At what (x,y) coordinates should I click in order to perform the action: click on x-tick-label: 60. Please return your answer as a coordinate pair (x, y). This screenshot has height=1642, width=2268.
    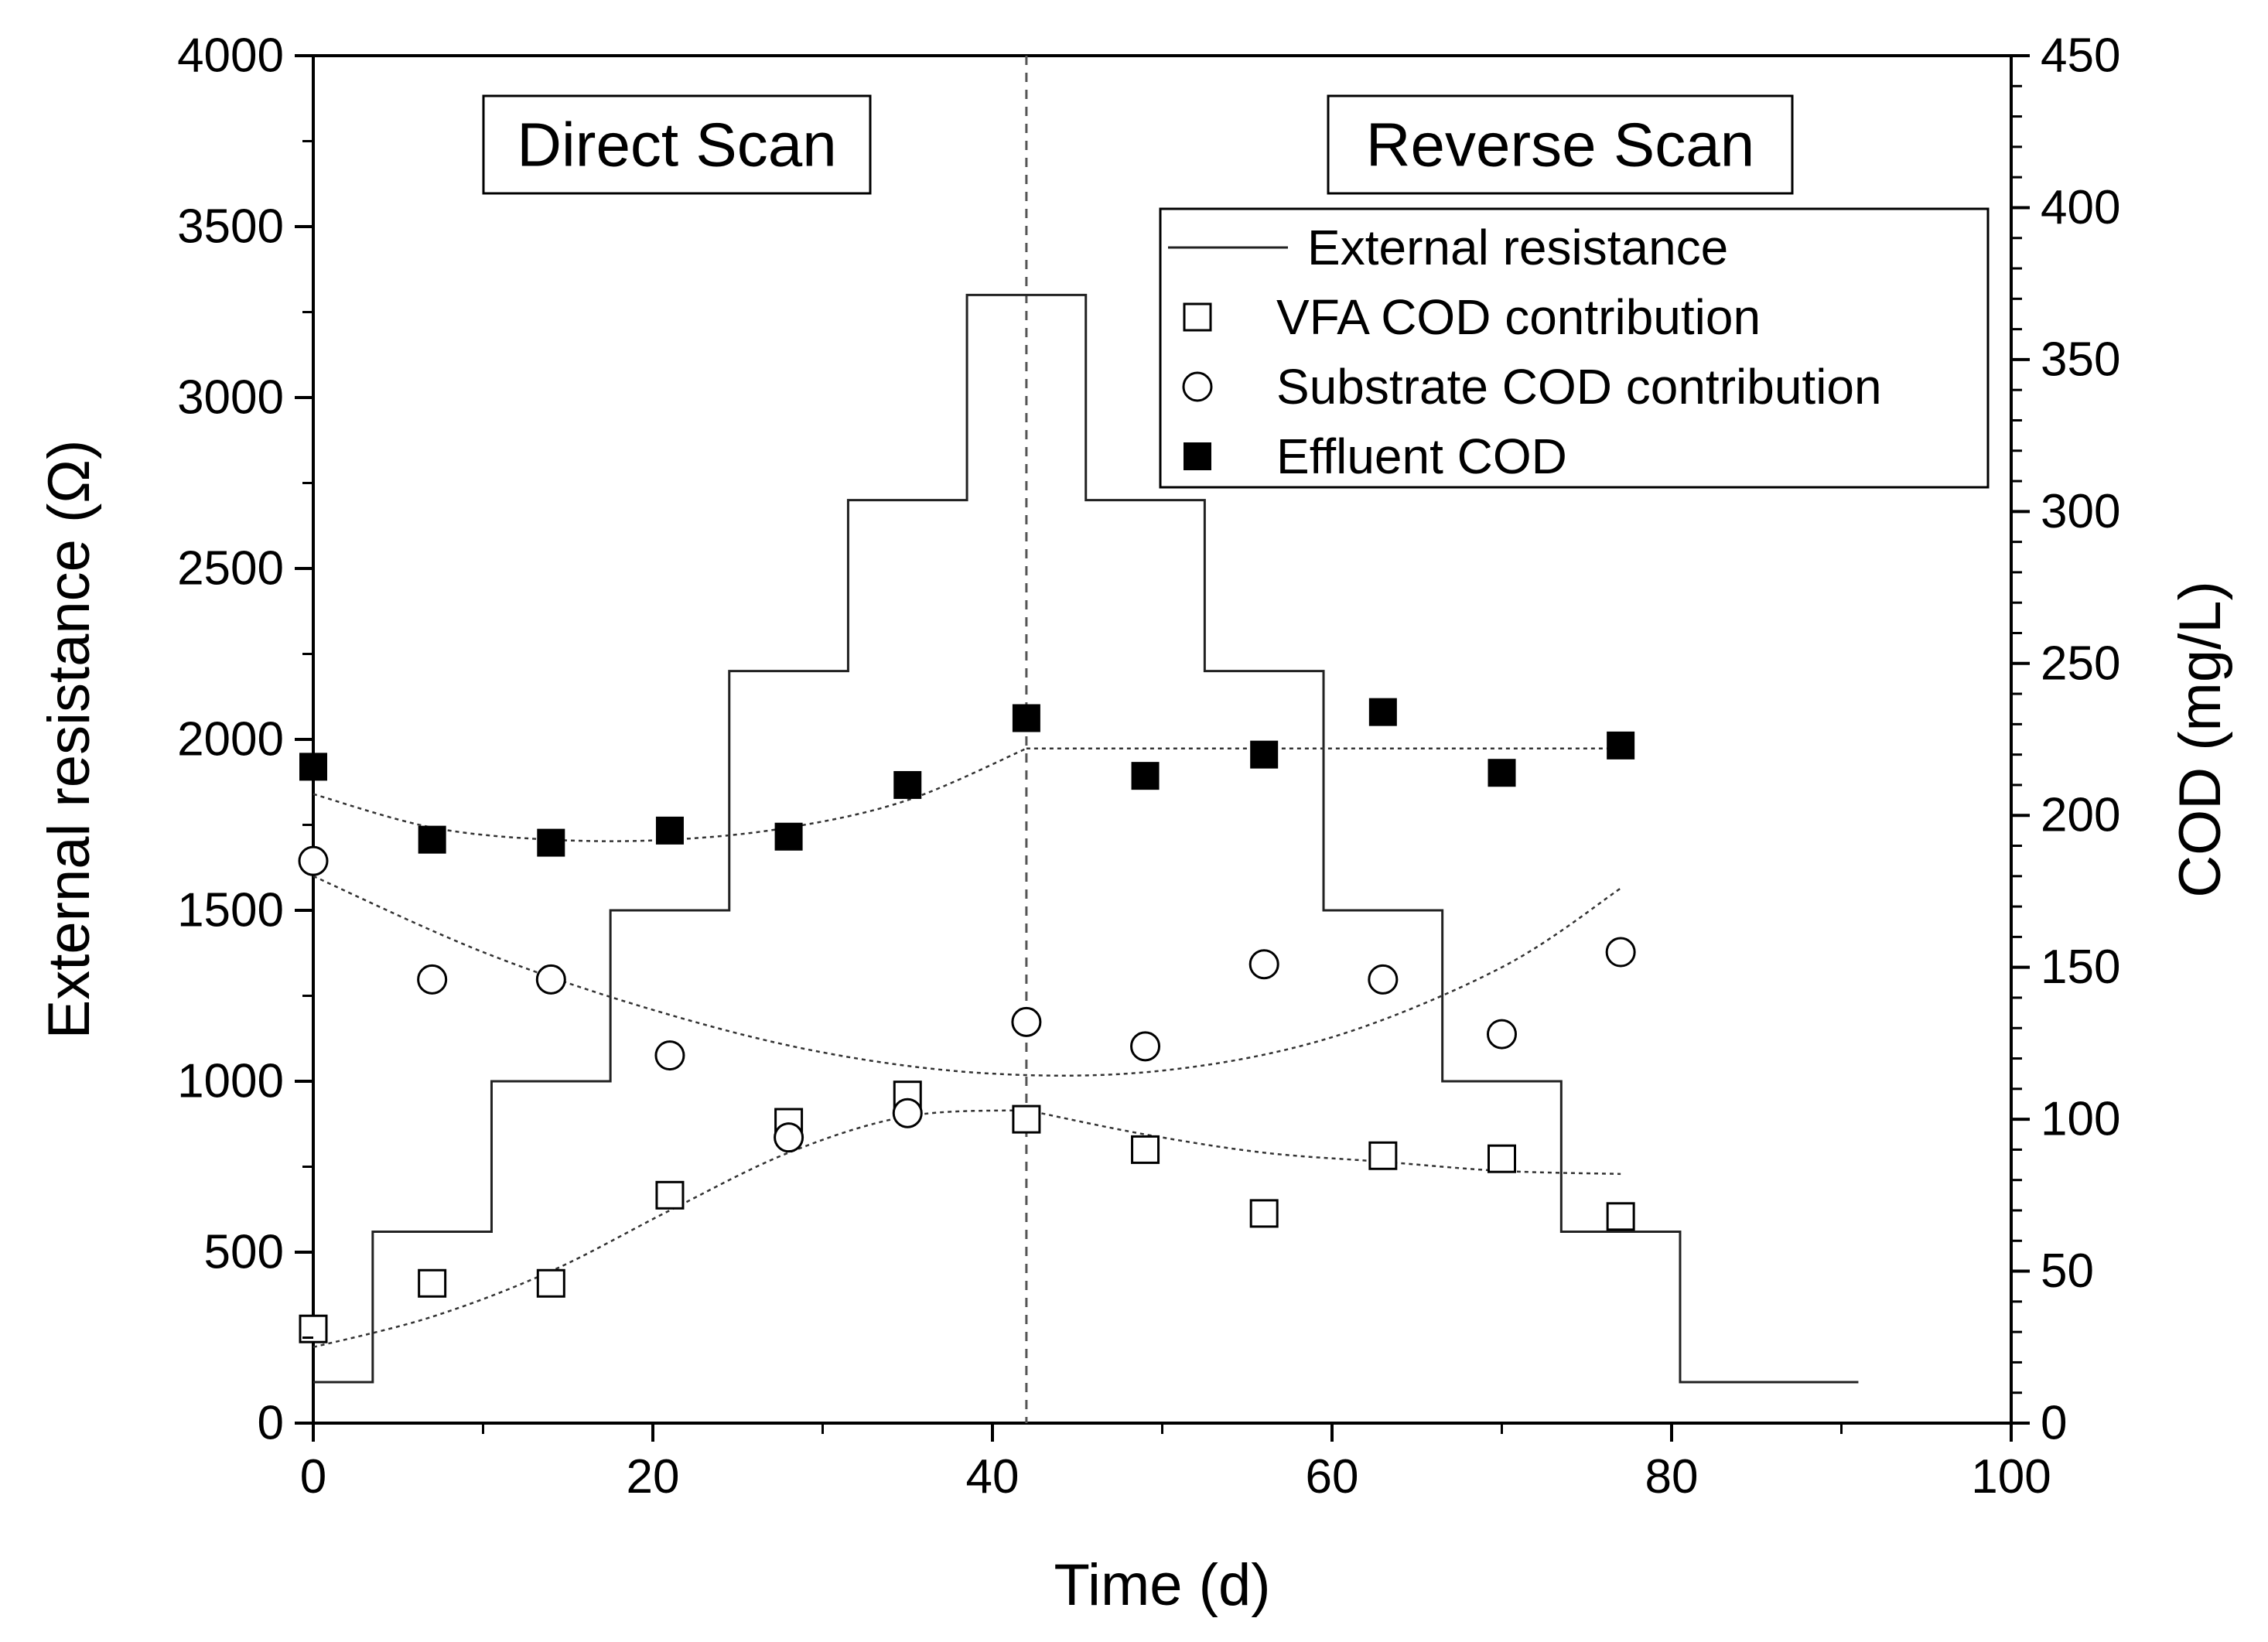
    Looking at the image, I should click on (1332, 1477).